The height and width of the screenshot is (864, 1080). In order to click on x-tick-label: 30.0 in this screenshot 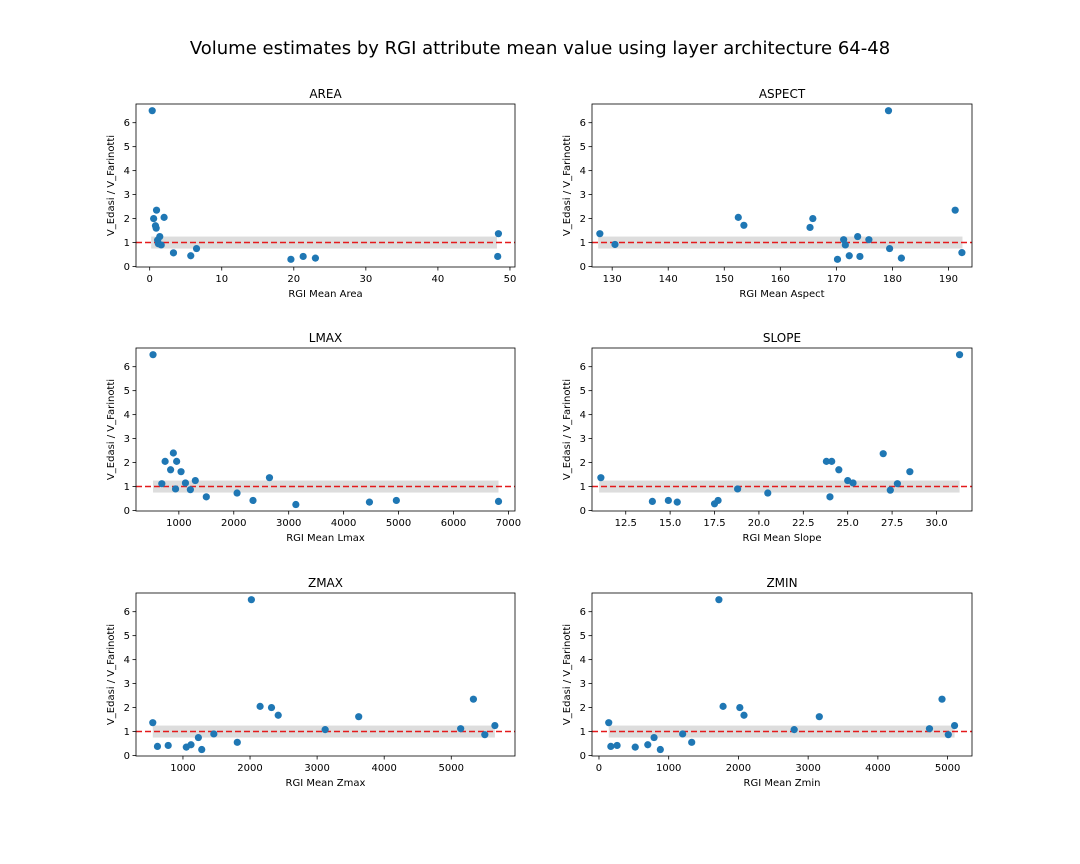, I will do `click(936, 523)`.